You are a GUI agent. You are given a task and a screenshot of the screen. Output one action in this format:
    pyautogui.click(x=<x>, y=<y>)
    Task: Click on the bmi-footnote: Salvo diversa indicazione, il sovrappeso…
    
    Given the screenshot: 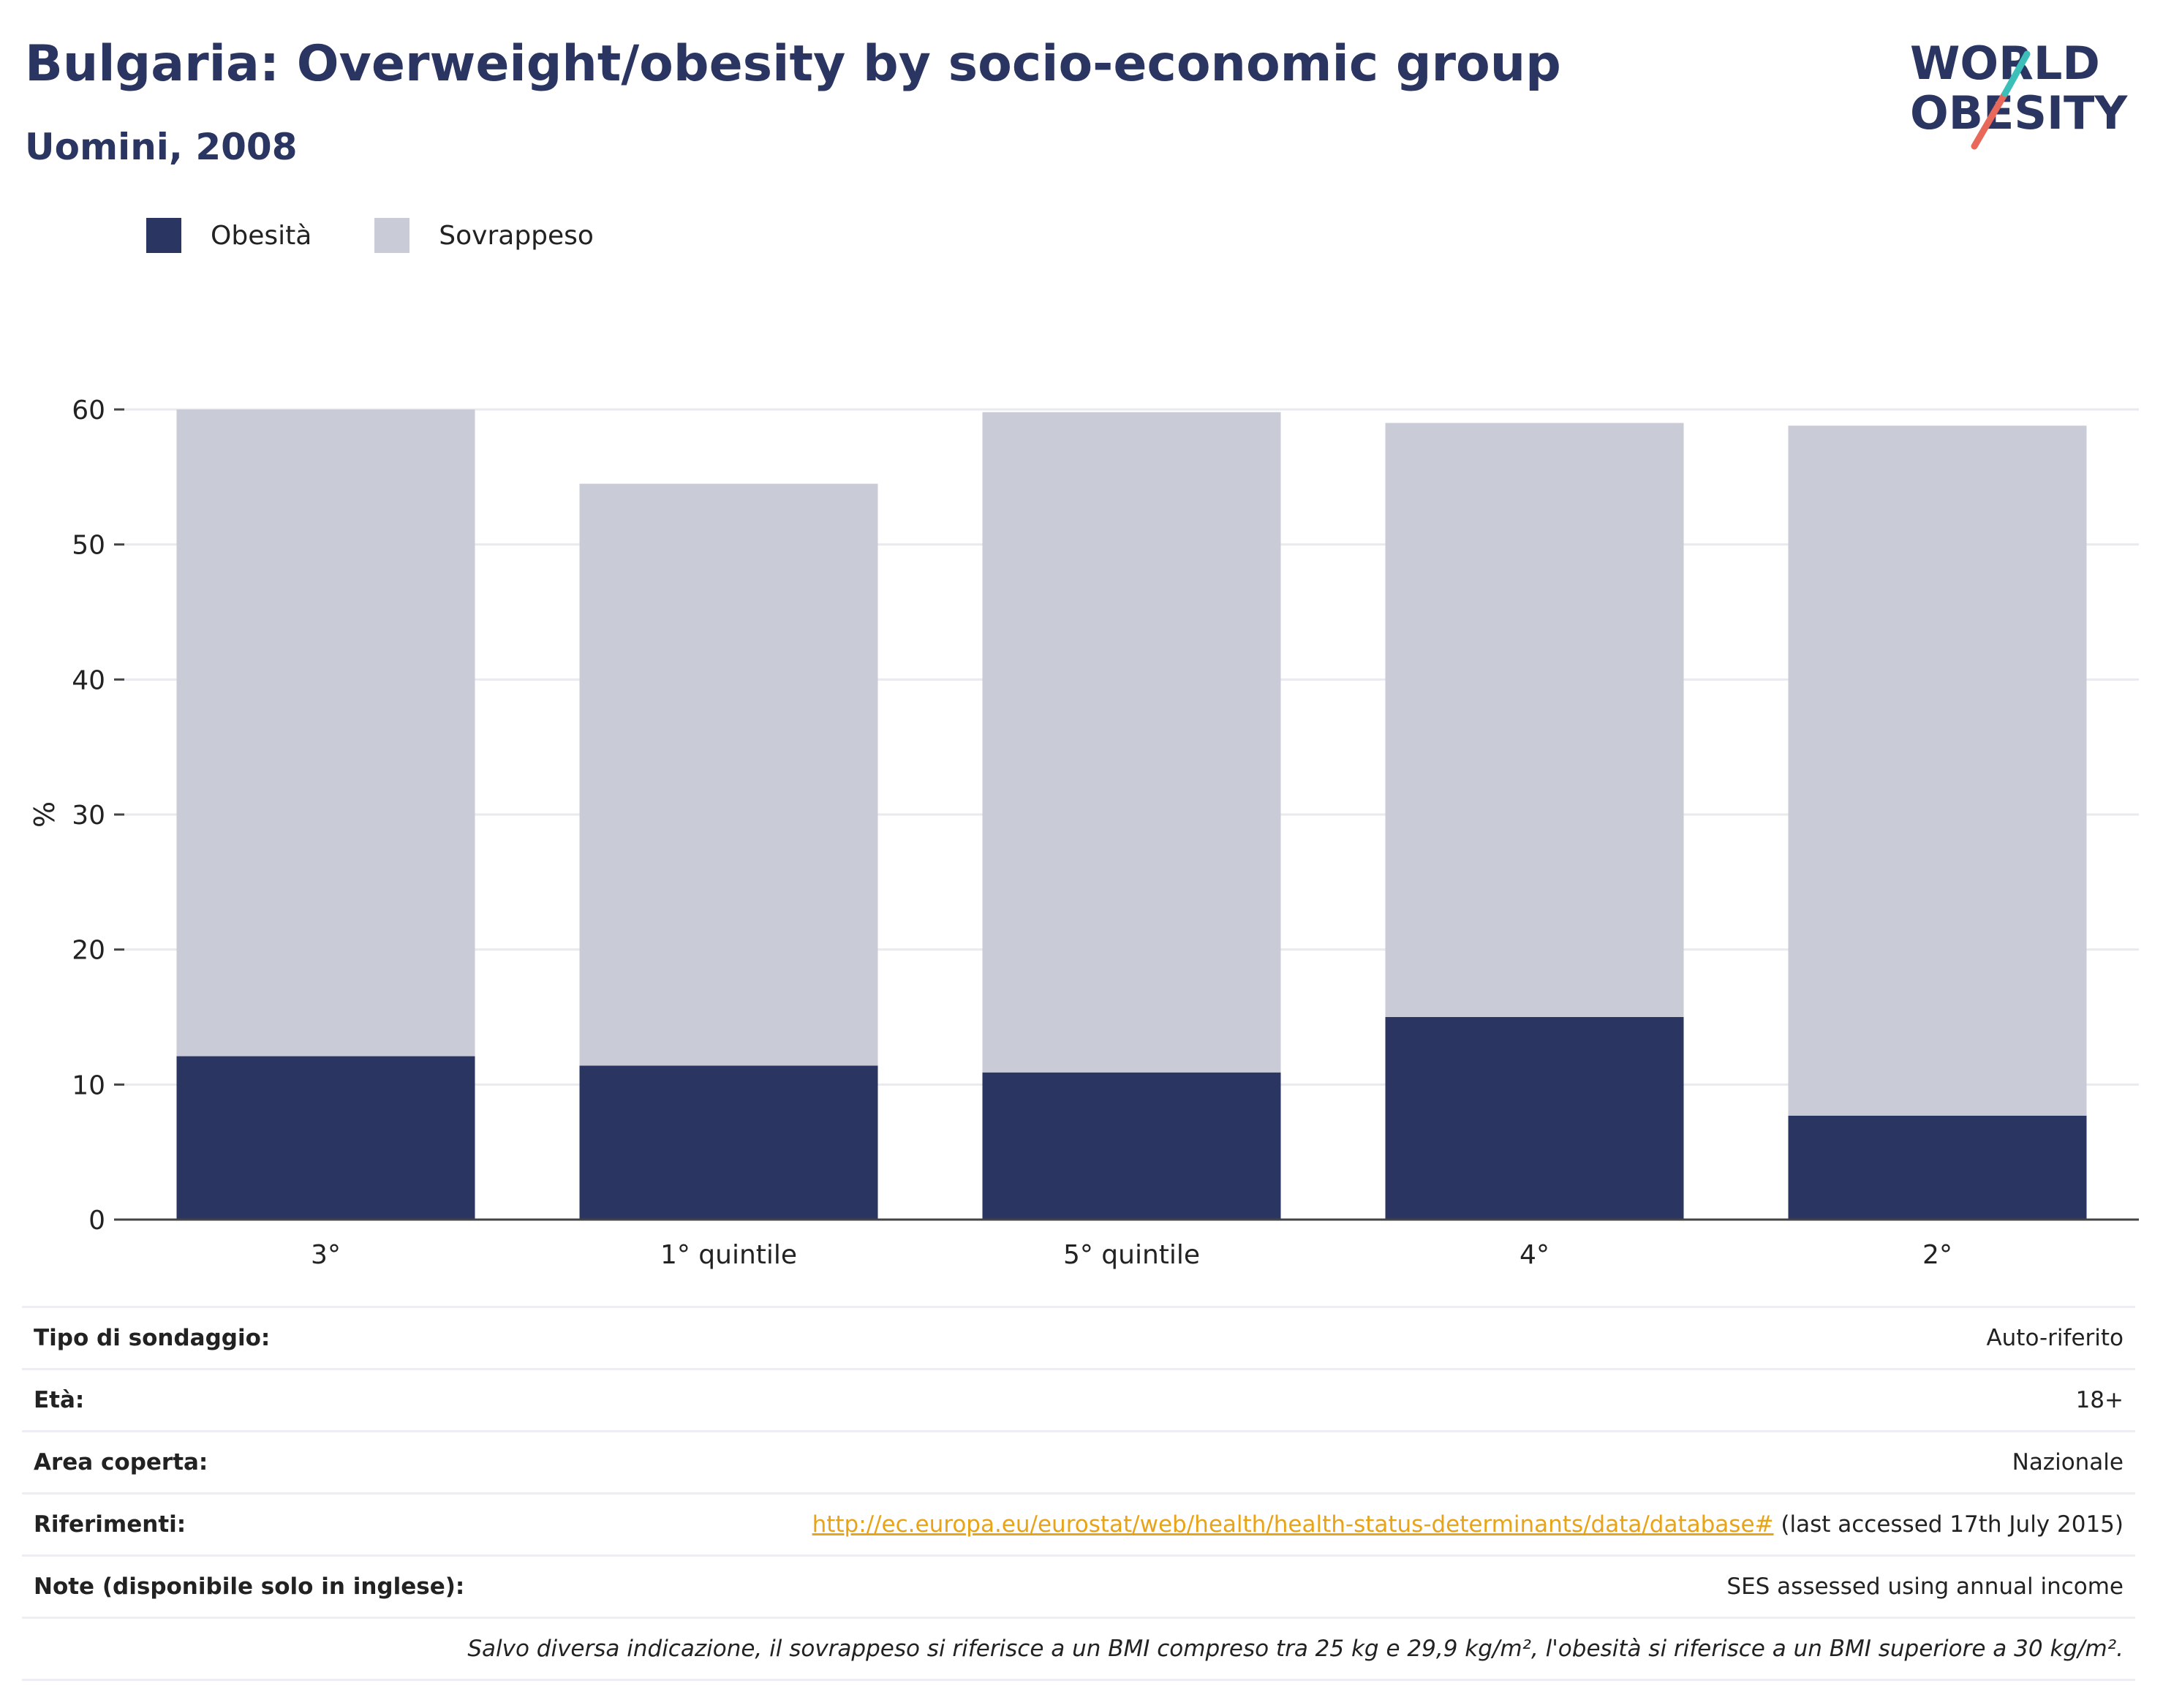 What is the action you would take?
    pyautogui.click(x=1295, y=1649)
    